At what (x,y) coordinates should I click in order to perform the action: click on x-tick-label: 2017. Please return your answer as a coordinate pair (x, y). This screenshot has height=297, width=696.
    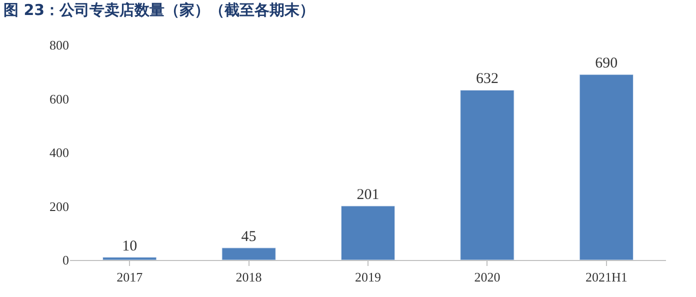
    Looking at the image, I should click on (130, 277).